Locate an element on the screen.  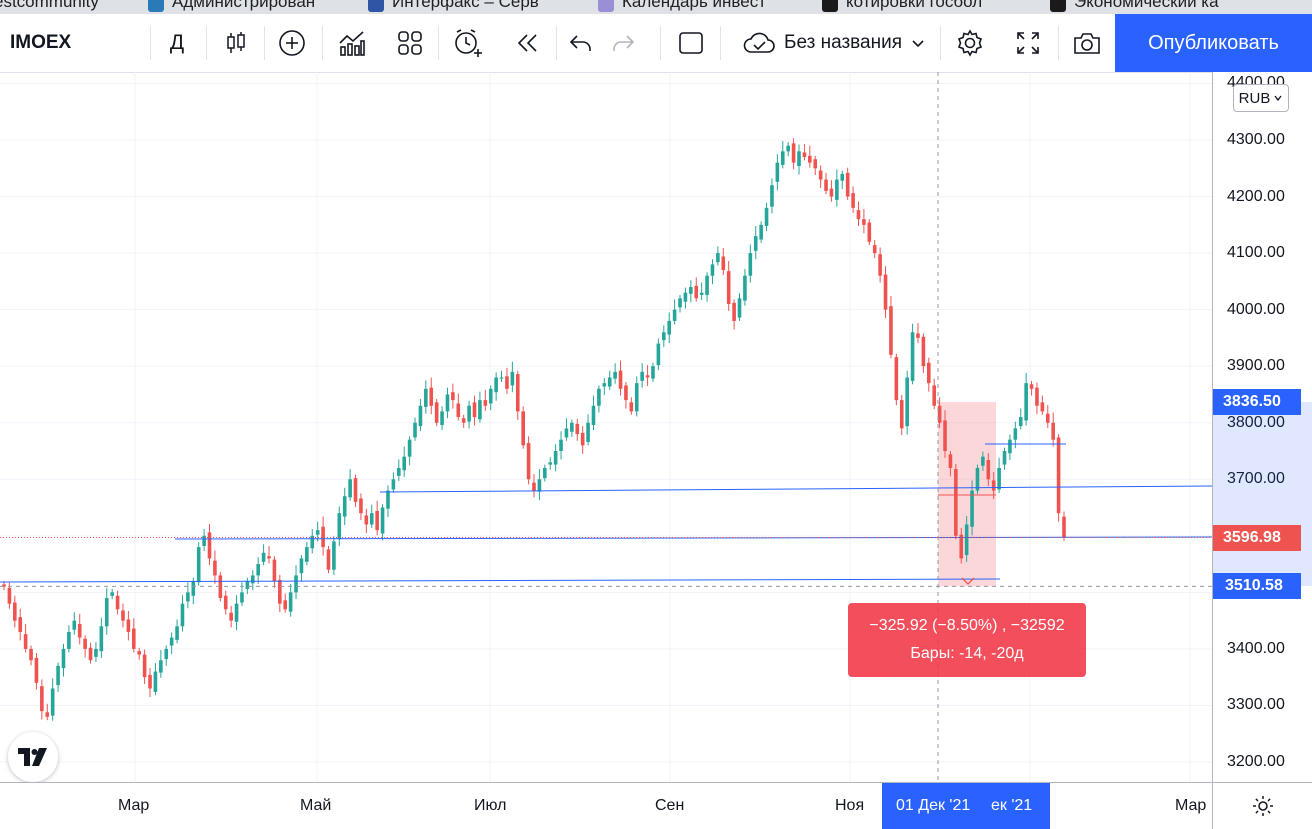
bookmark-item: estcommunity is located at coordinates (49, 6).